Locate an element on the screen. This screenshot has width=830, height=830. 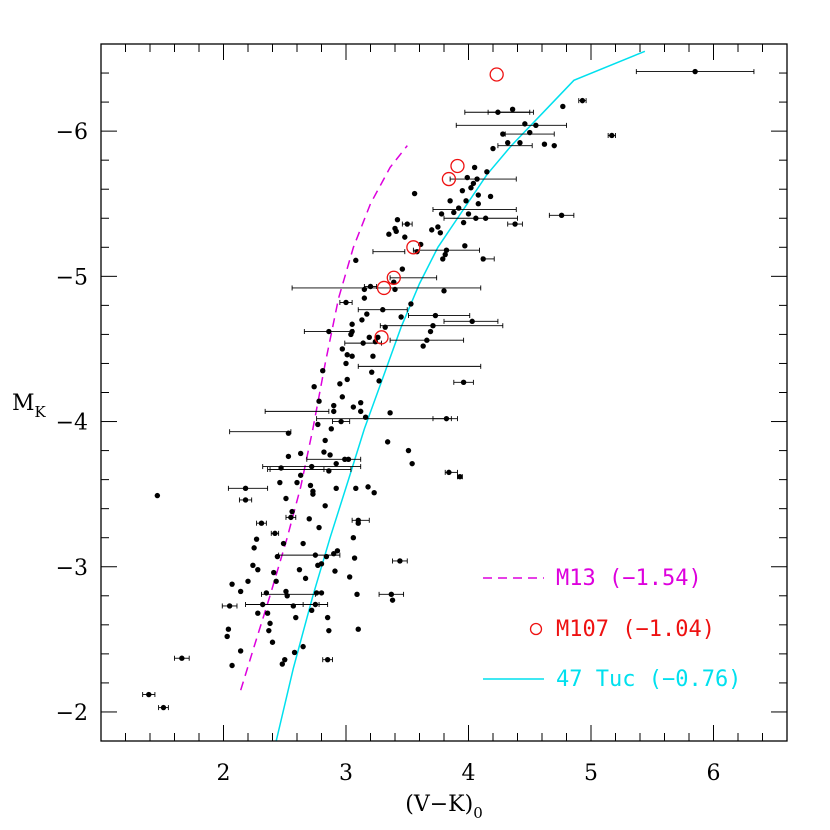
legend-m13-label: M13 (−1.54) is located at coordinates (629, 578).